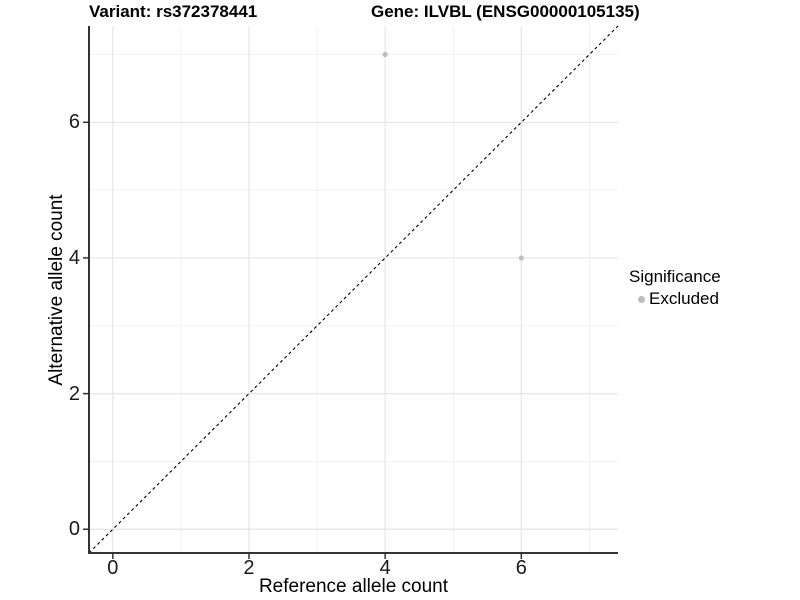 This screenshot has width=800, height=600. What do you see at coordinates (385, 568) in the screenshot?
I see `x-tick-label: 4` at bounding box center [385, 568].